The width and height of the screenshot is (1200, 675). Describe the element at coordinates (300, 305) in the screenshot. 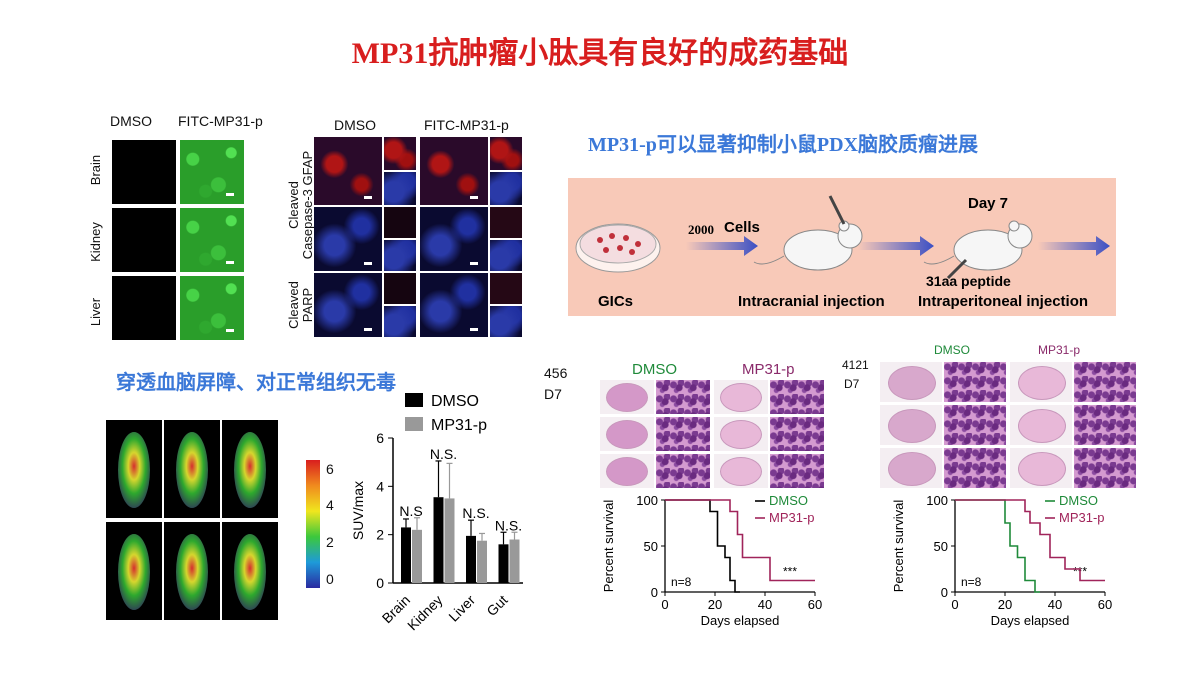

I see `ihc-row-label-2: Cleaved PARP` at that location.